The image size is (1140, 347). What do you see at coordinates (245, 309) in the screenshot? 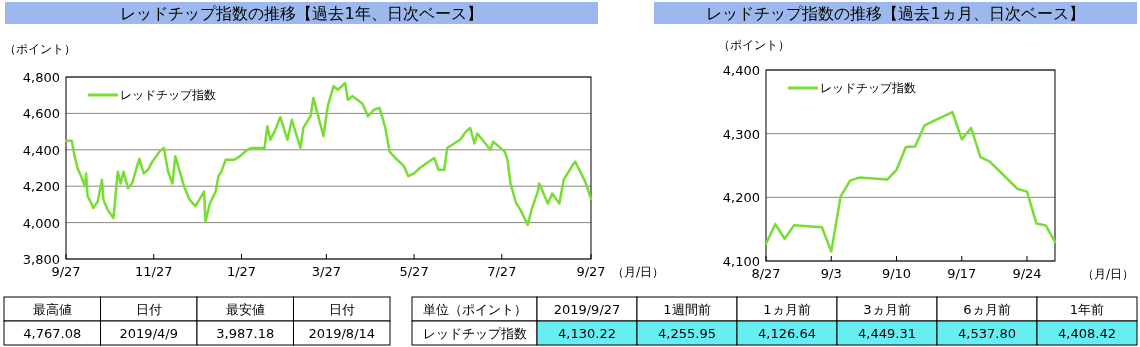
I see `text: 最安値` at bounding box center [245, 309].